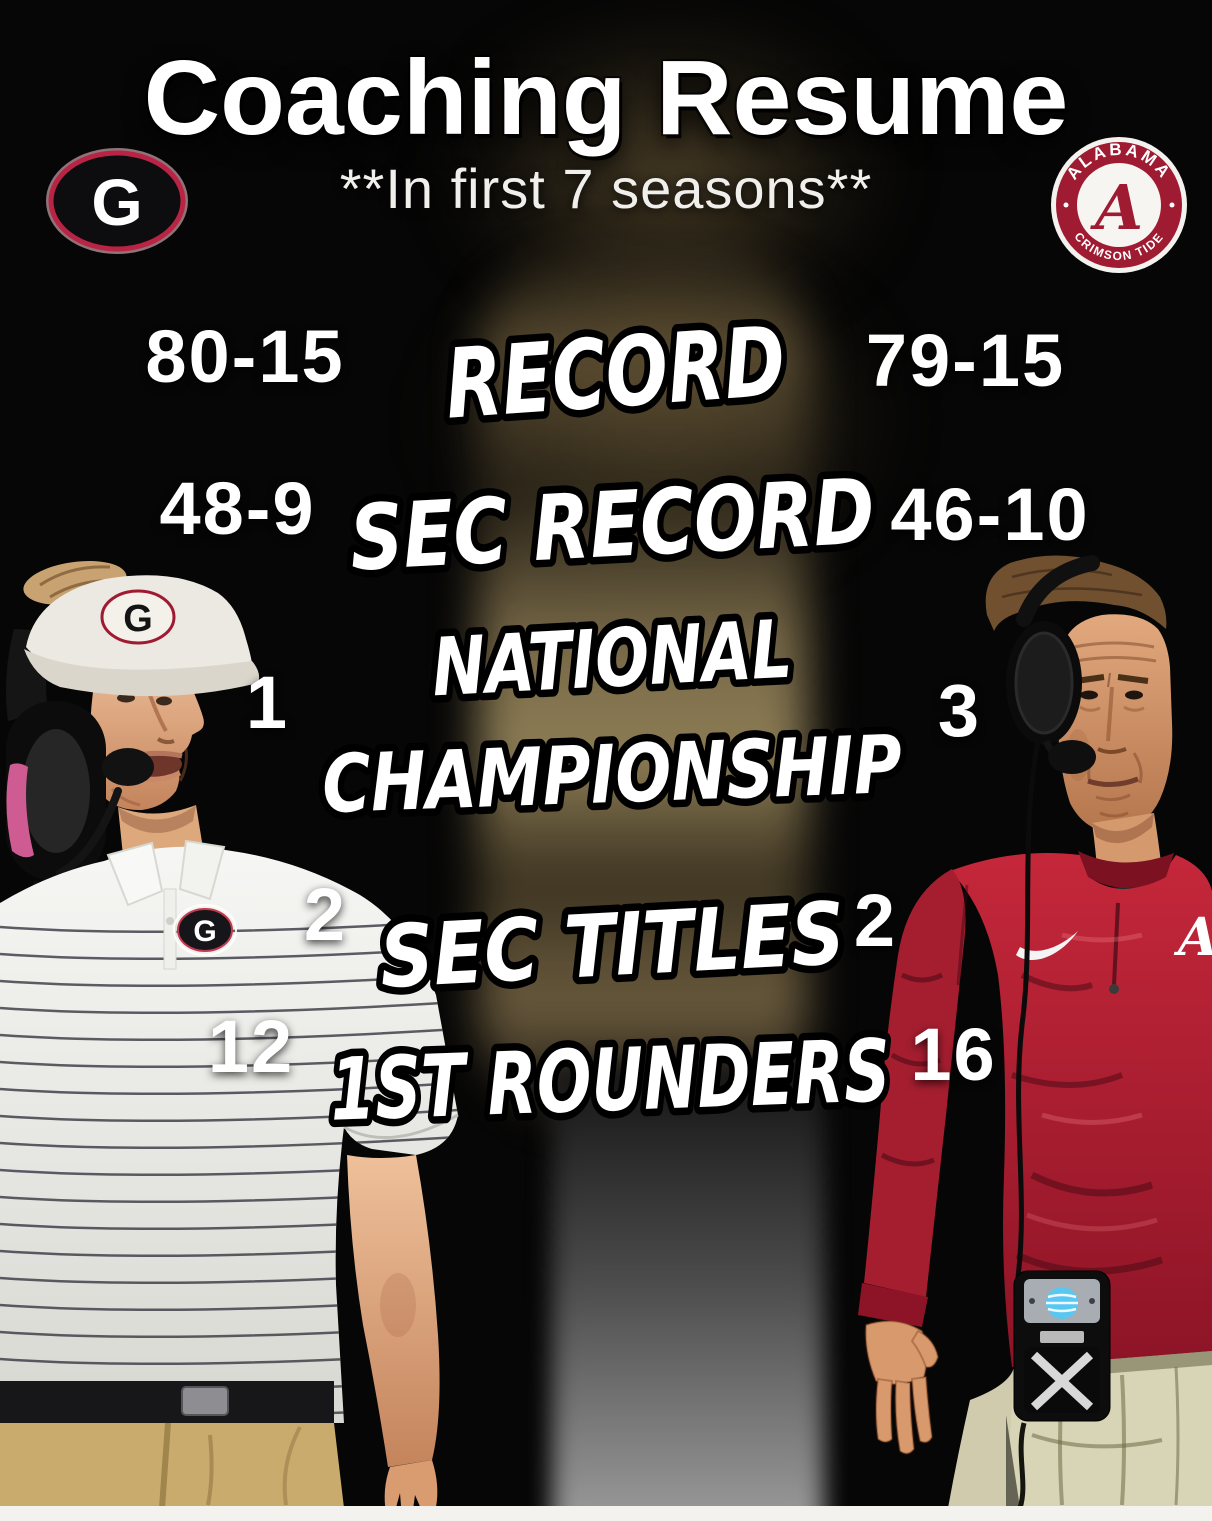  Describe the element at coordinates (1066, 205) in the screenshot. I see `alabama-logo-star-left` at that location.